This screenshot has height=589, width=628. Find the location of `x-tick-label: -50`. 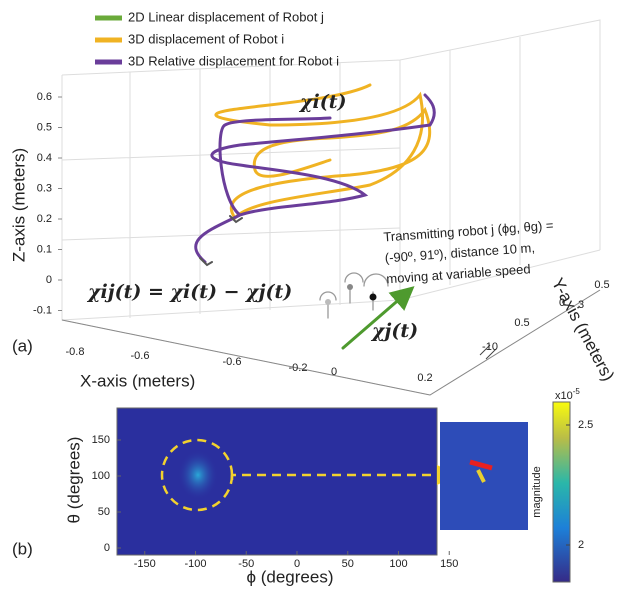

x-tick-label: -50 is located at coordinates (246, 564).